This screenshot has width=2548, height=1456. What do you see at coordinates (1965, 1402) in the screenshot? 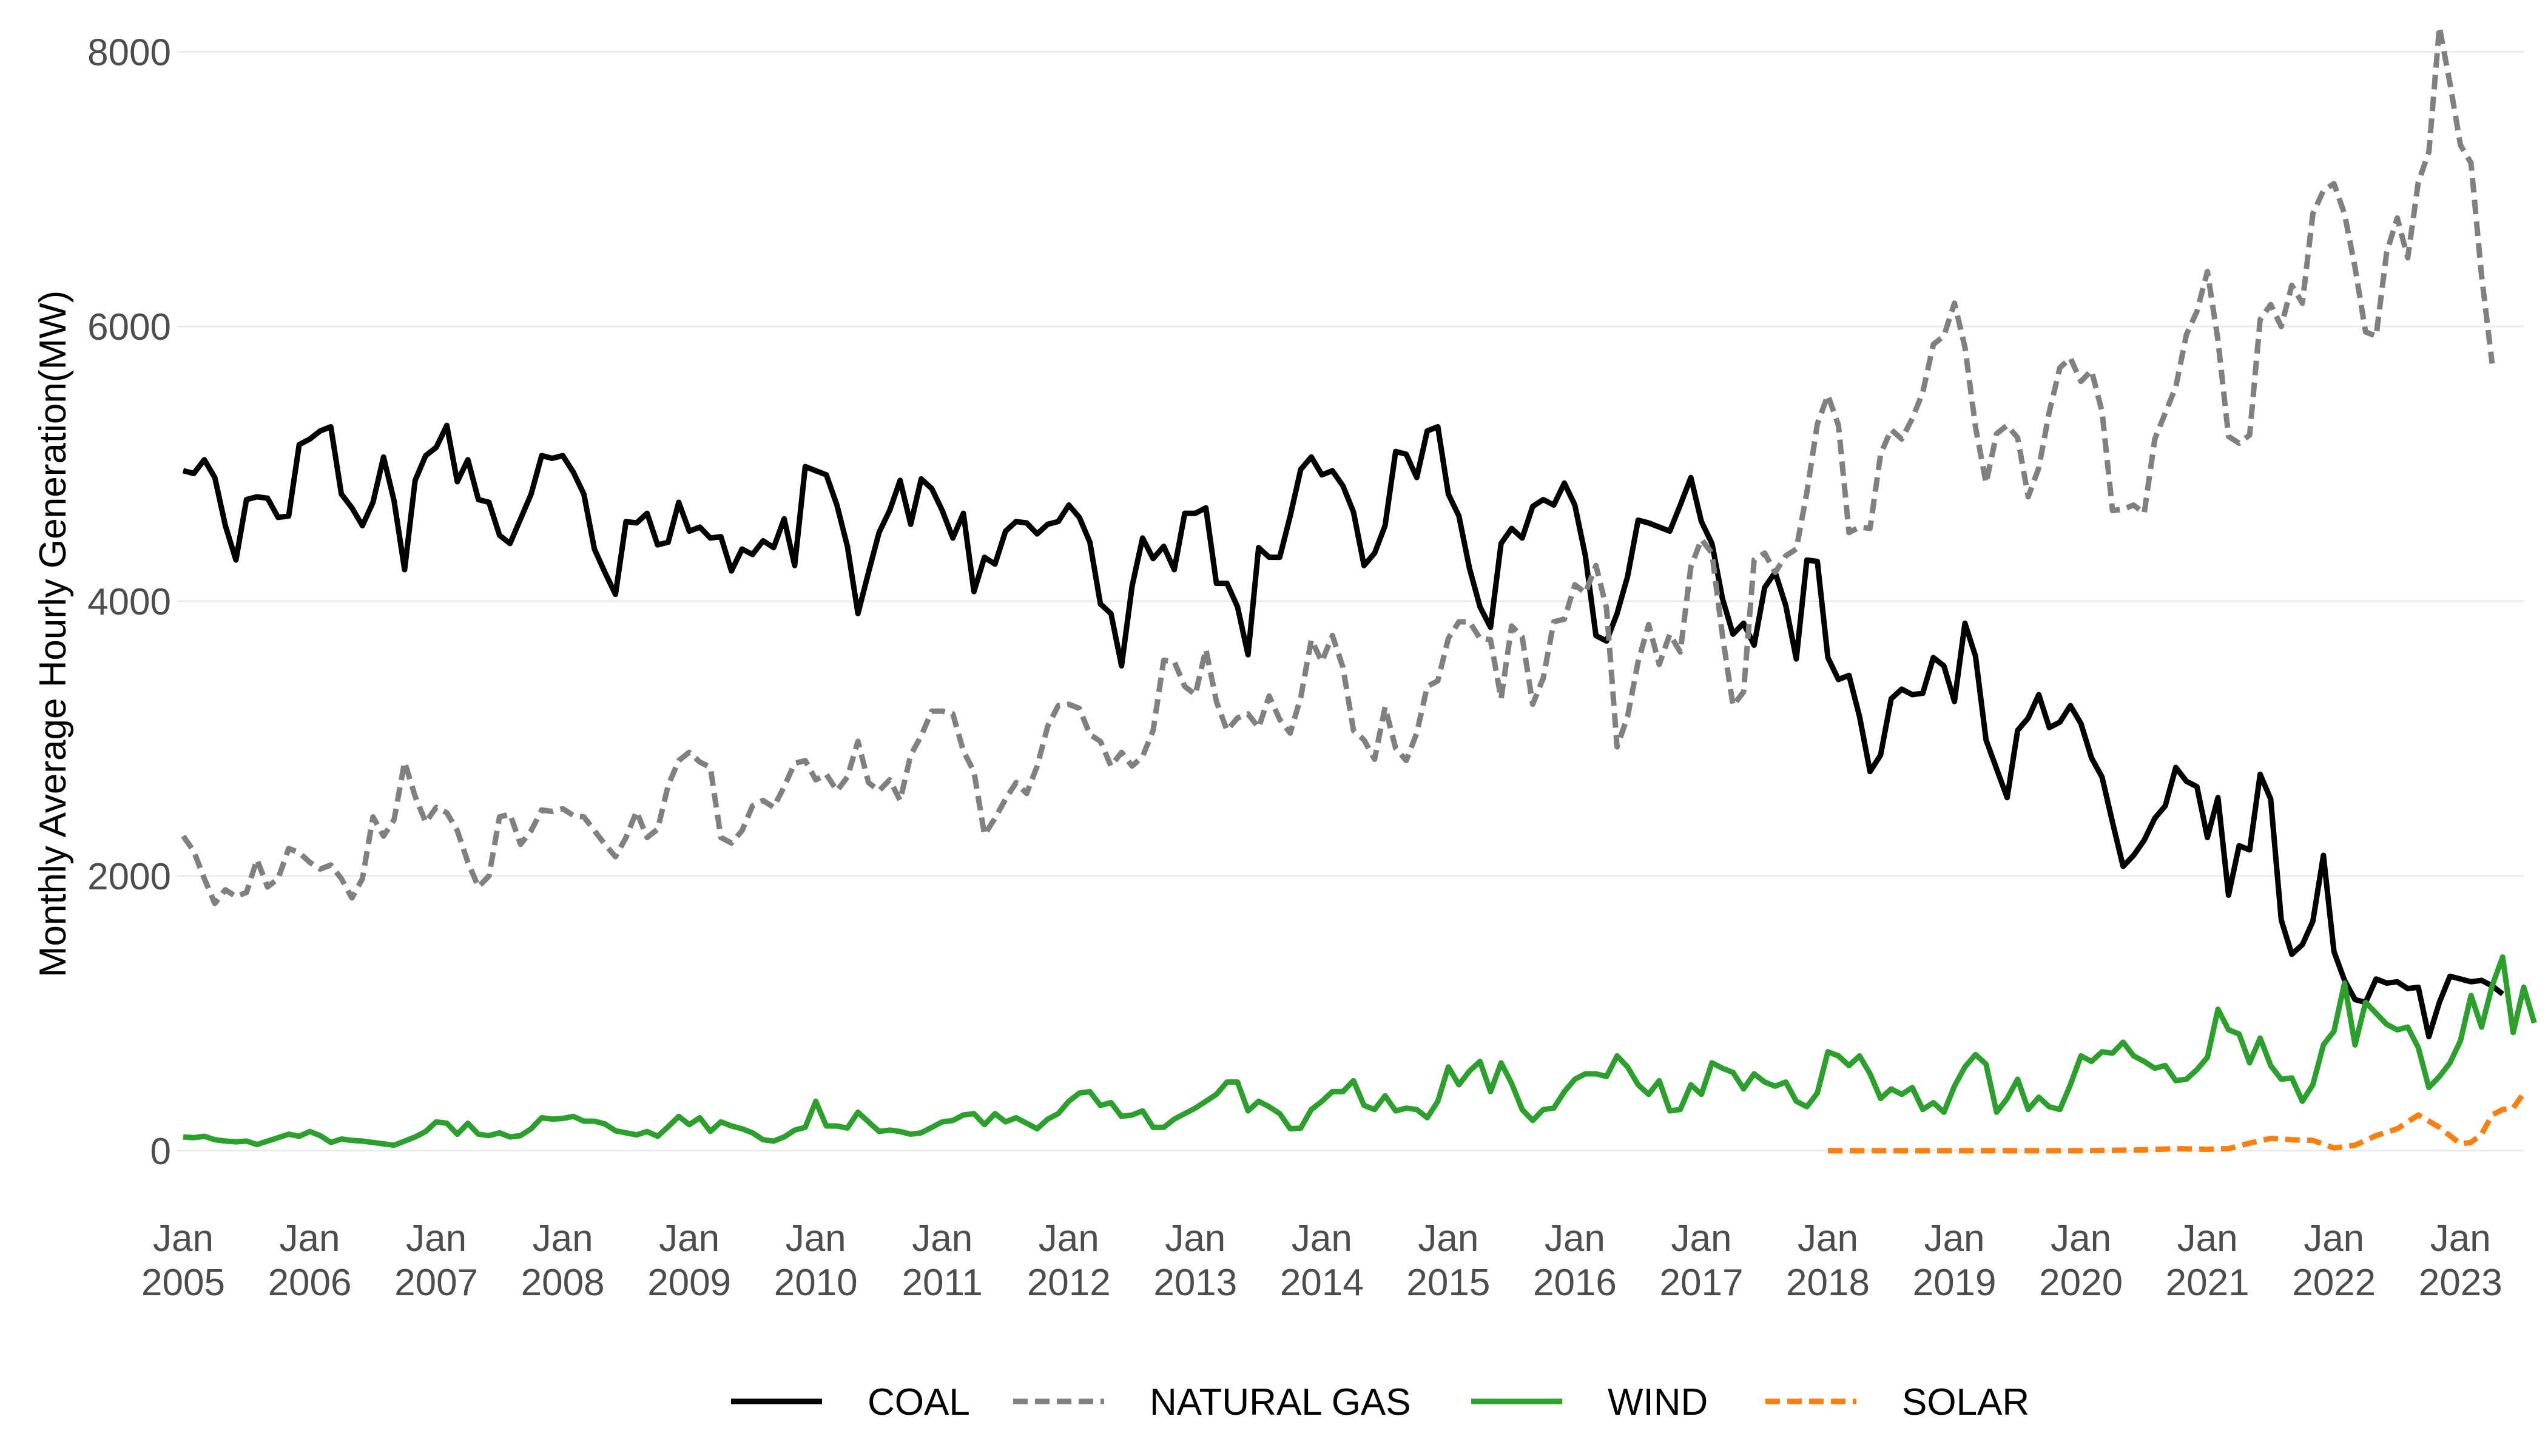
I see `legend-label: SOLAR` at bounding box center [1965, 1402].